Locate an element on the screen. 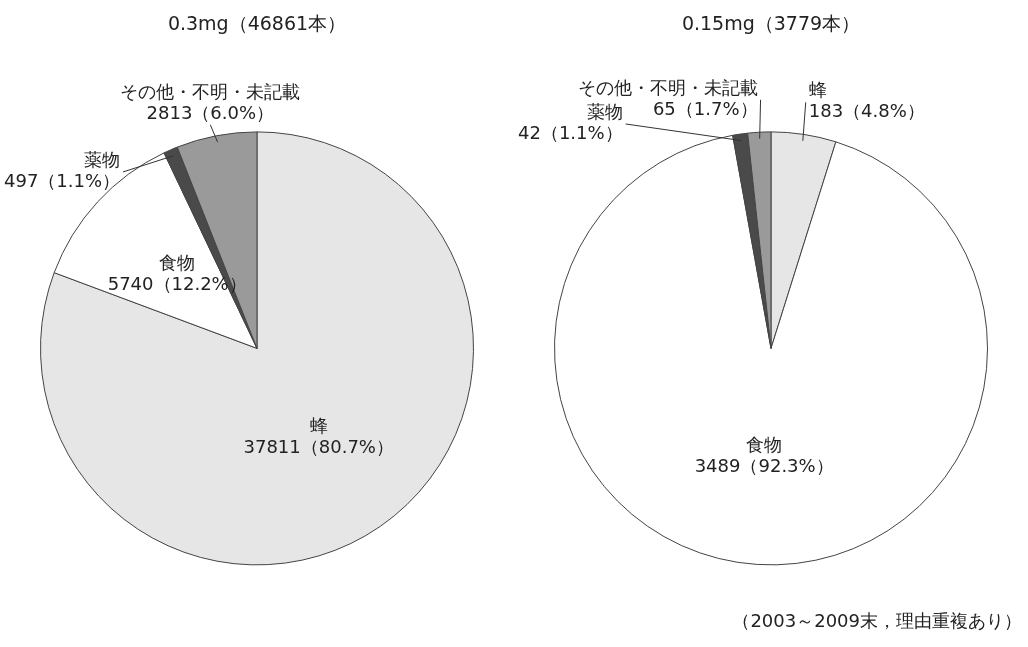 The width and height of the screenshot is (1028, 647). data-label: 183（4.8%） is located at coordinates (866, 111).